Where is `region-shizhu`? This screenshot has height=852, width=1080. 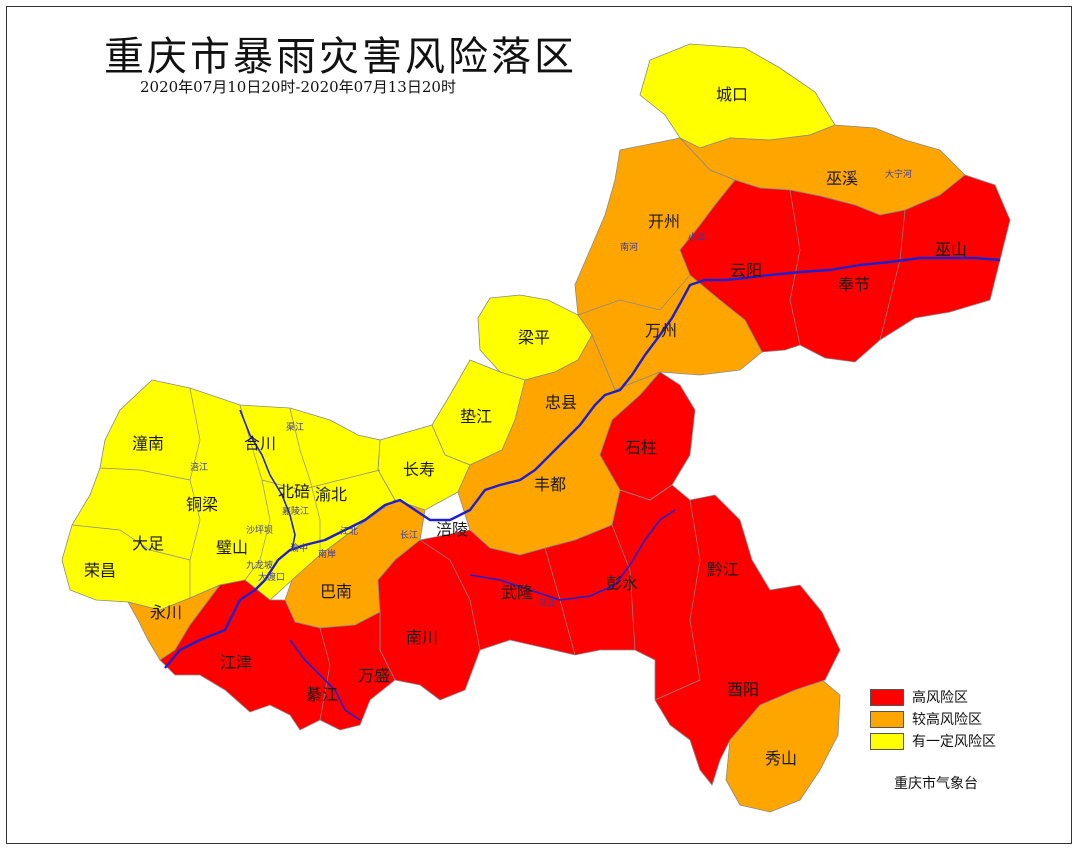 region-shizhu is located at coordinates (647, 436).